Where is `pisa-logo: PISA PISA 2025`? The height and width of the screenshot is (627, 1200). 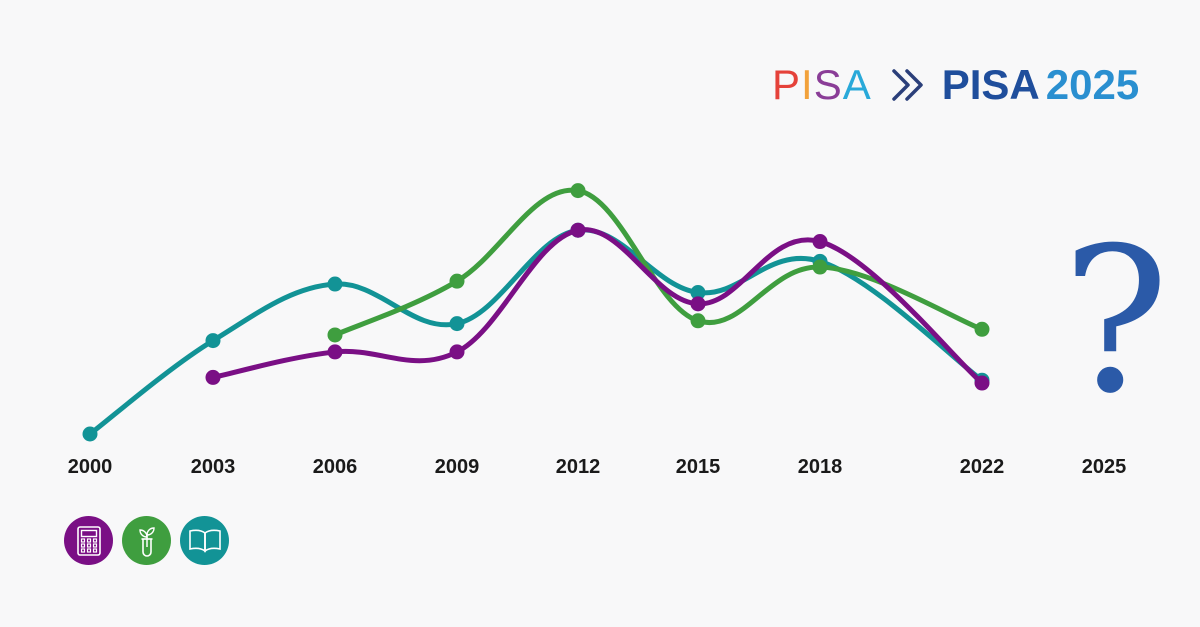 pisa-logo: PISA PISA 2025 is located at coordinates (955, 85).